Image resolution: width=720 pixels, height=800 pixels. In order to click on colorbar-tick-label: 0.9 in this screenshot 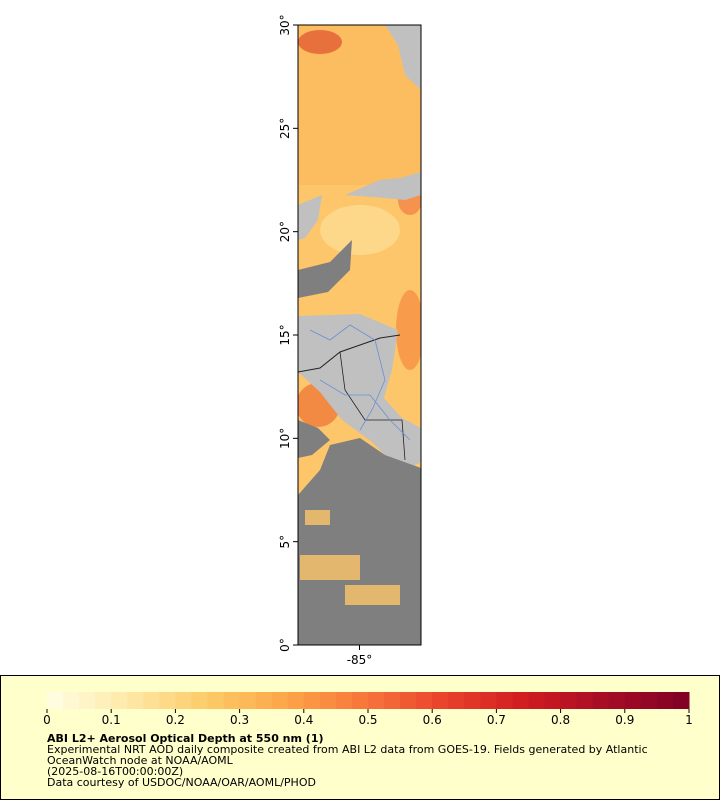, I will do `click(624, 720)`.